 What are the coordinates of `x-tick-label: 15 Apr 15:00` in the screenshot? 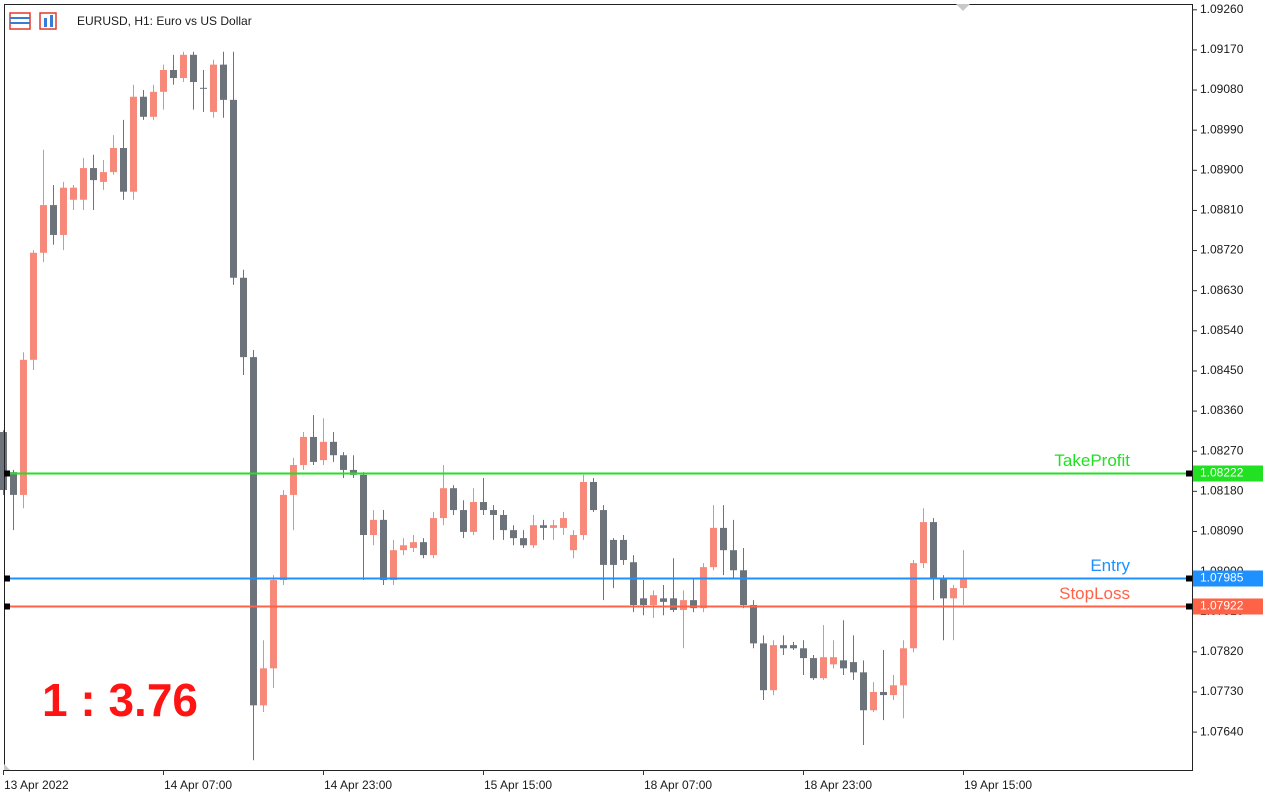 It's located at (518, 785).